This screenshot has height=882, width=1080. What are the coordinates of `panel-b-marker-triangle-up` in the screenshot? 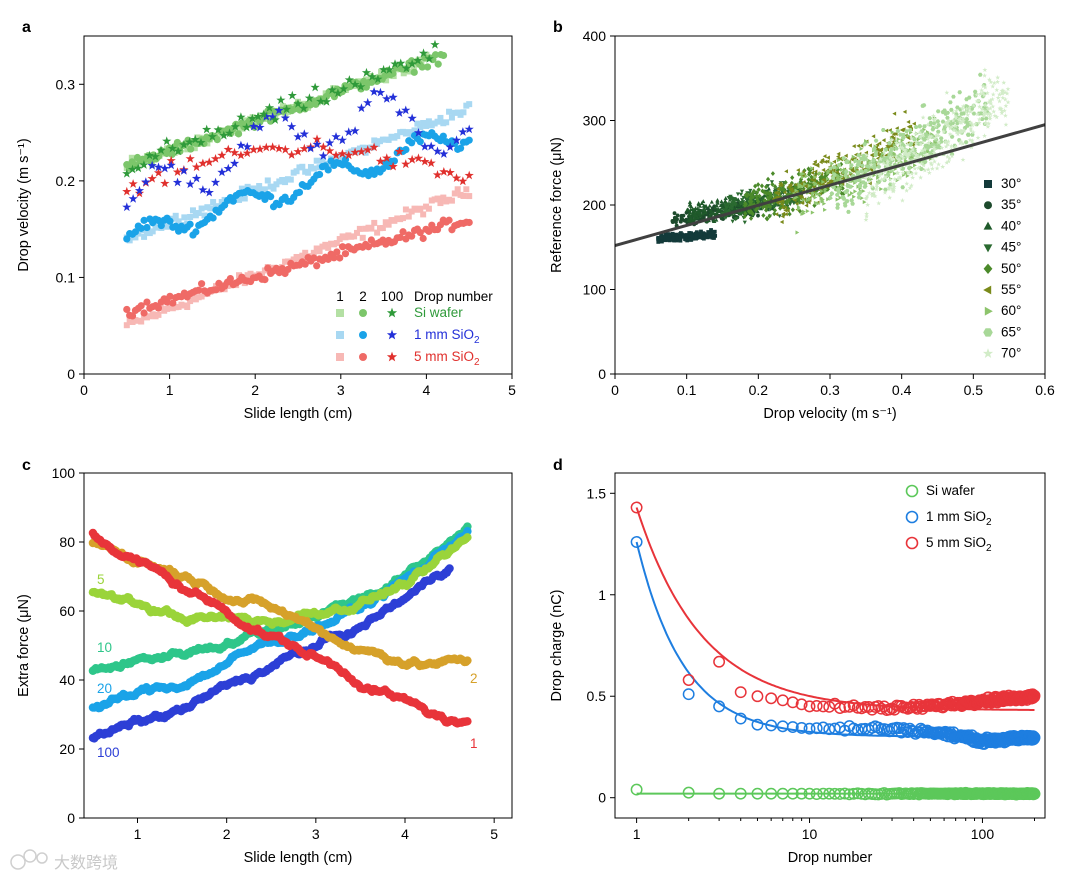 It's located at (710, 215).